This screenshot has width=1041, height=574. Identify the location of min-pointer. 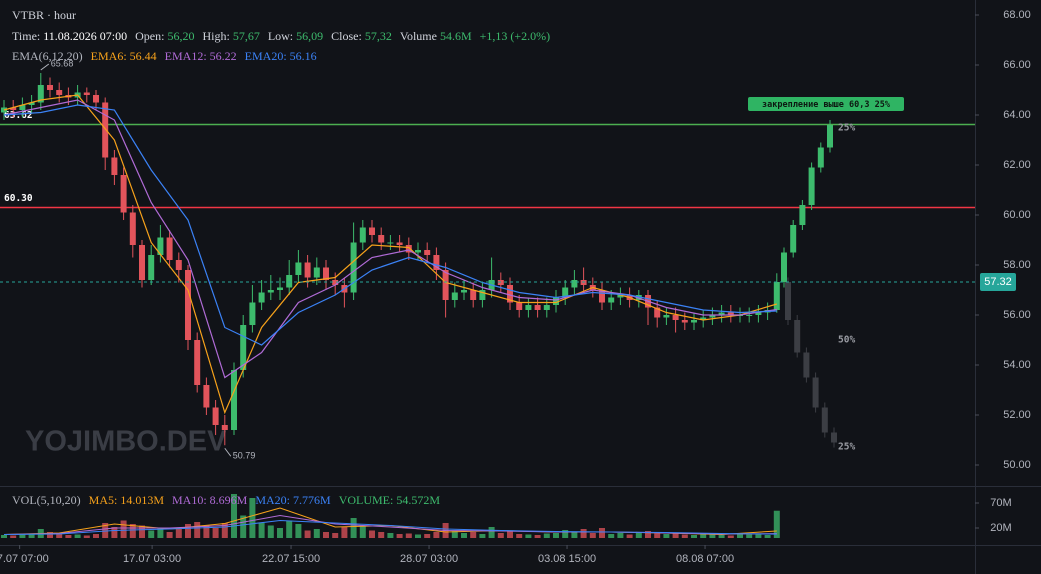
(228, 452).